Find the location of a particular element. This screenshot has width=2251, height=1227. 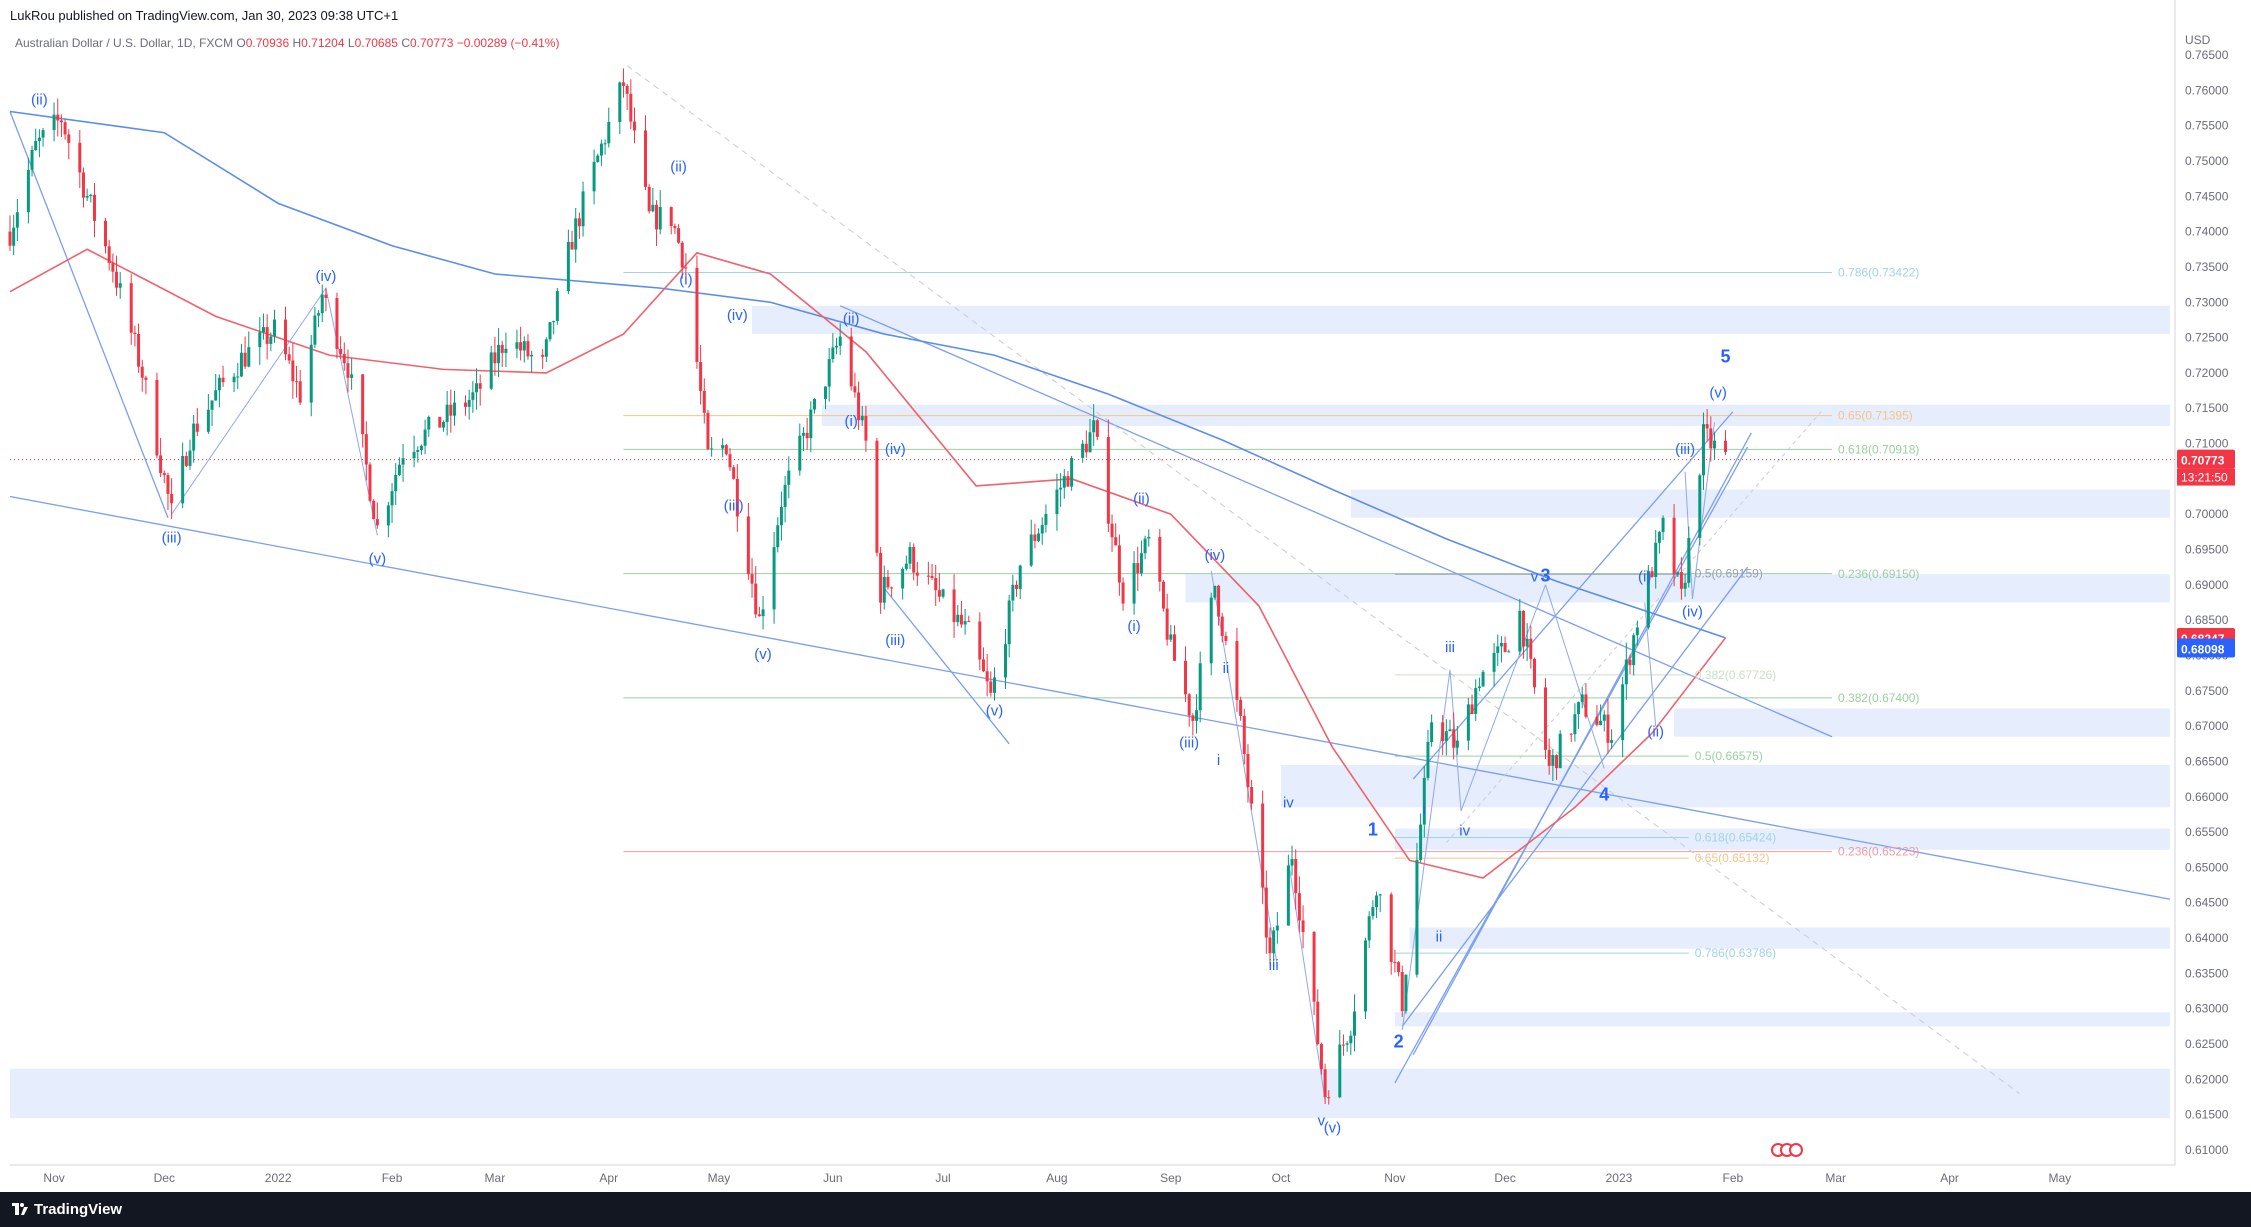

wave-connector is located at coordinates (1575, 676).